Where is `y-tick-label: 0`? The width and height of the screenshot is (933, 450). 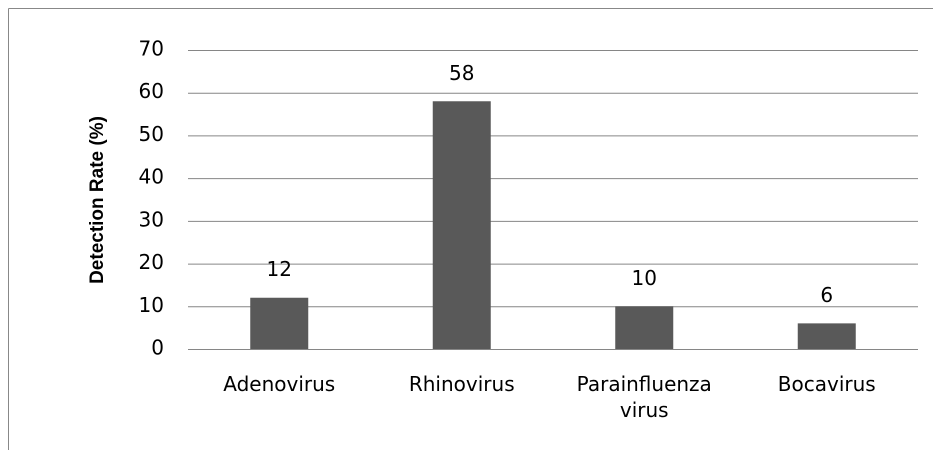 y-tick-label: 0 is located at coordinates (157, 348).